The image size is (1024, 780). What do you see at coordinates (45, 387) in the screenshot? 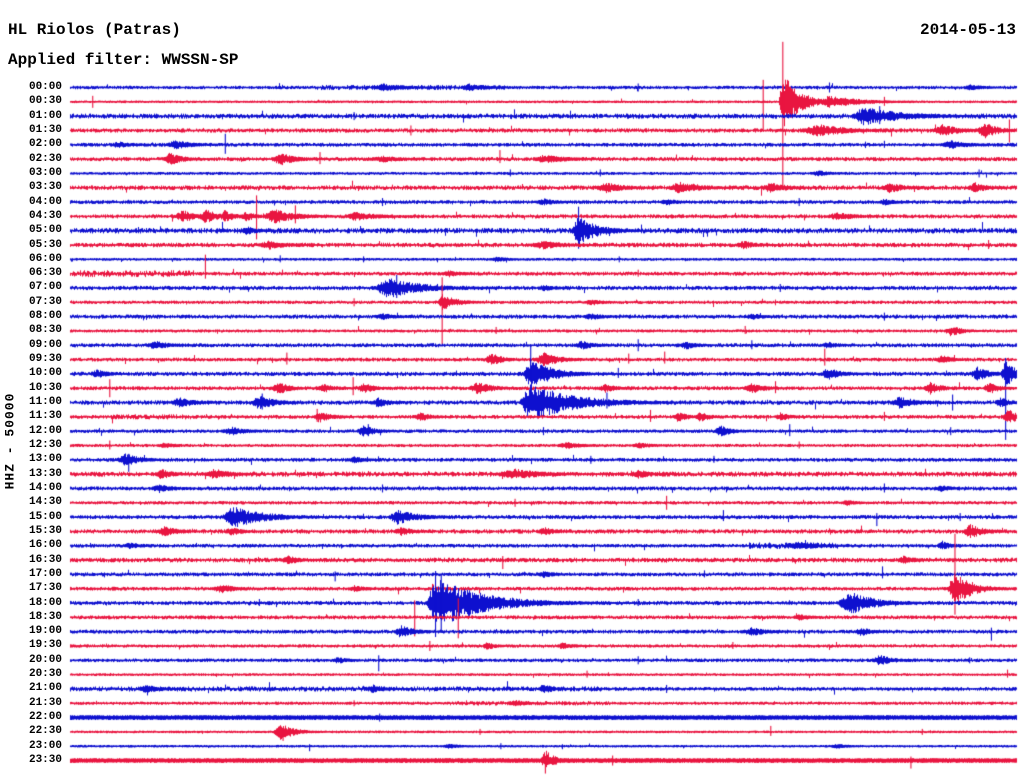
I see `time-label: 10:30` at bounding box center [45, 387].